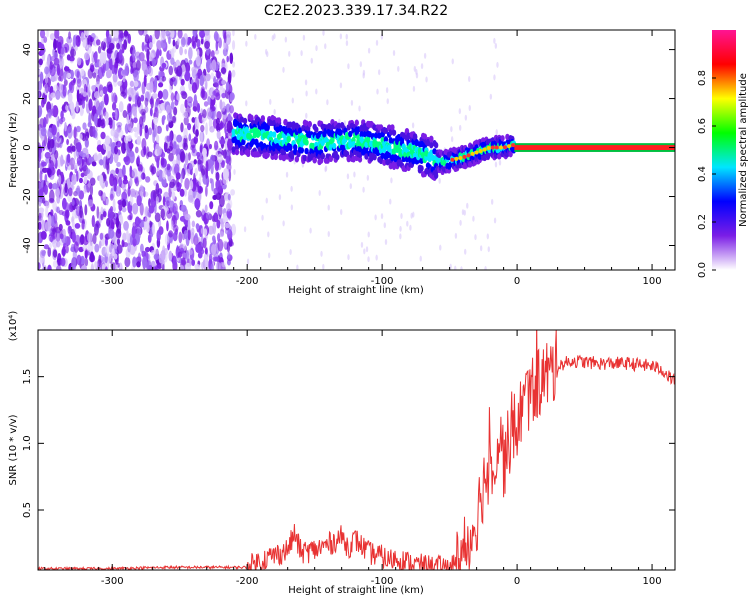 The image size is (750, 604). I want to click on spectrogram-x-label: Height of straight line (km), so click(356, 290).